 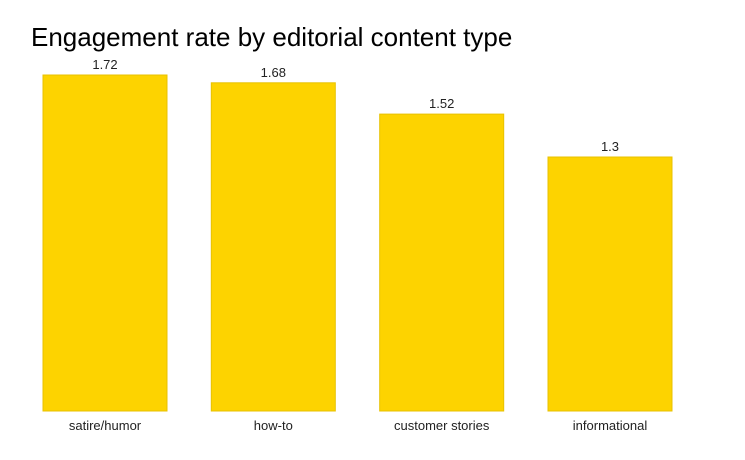 What do you see at coordinates (273, 72) in the screenshot?
I see `value-label: 1.68` at bounding box center [273, 72].